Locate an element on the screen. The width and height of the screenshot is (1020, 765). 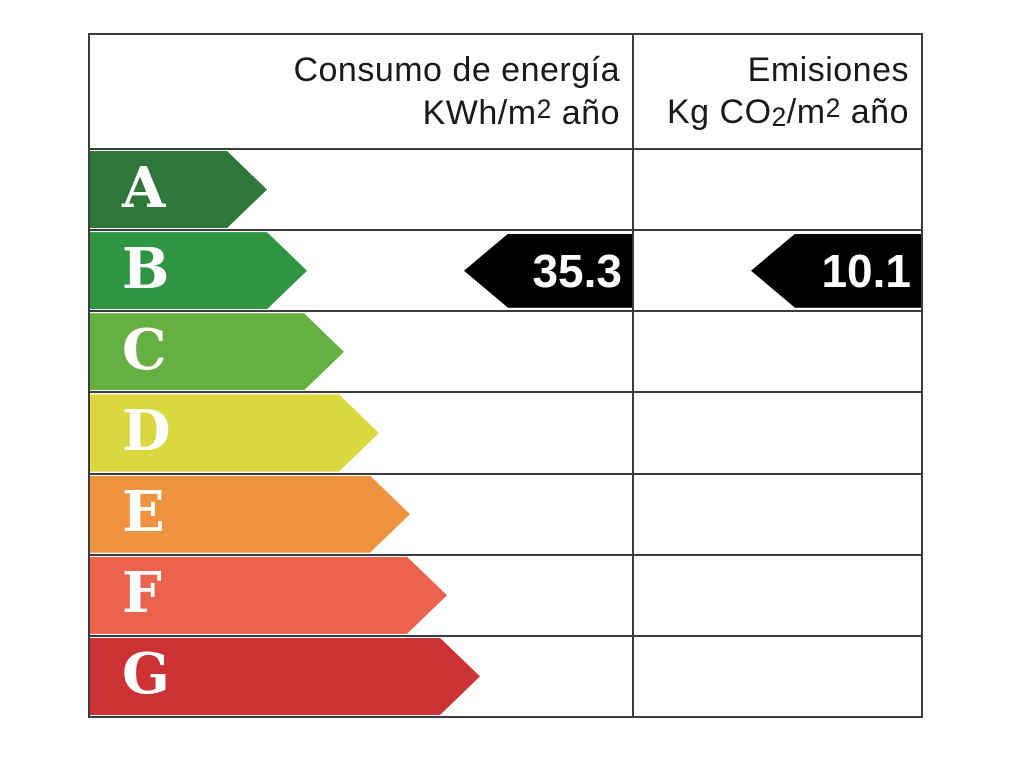
rating-arrow-g: G is located at coordinates (285, 676).